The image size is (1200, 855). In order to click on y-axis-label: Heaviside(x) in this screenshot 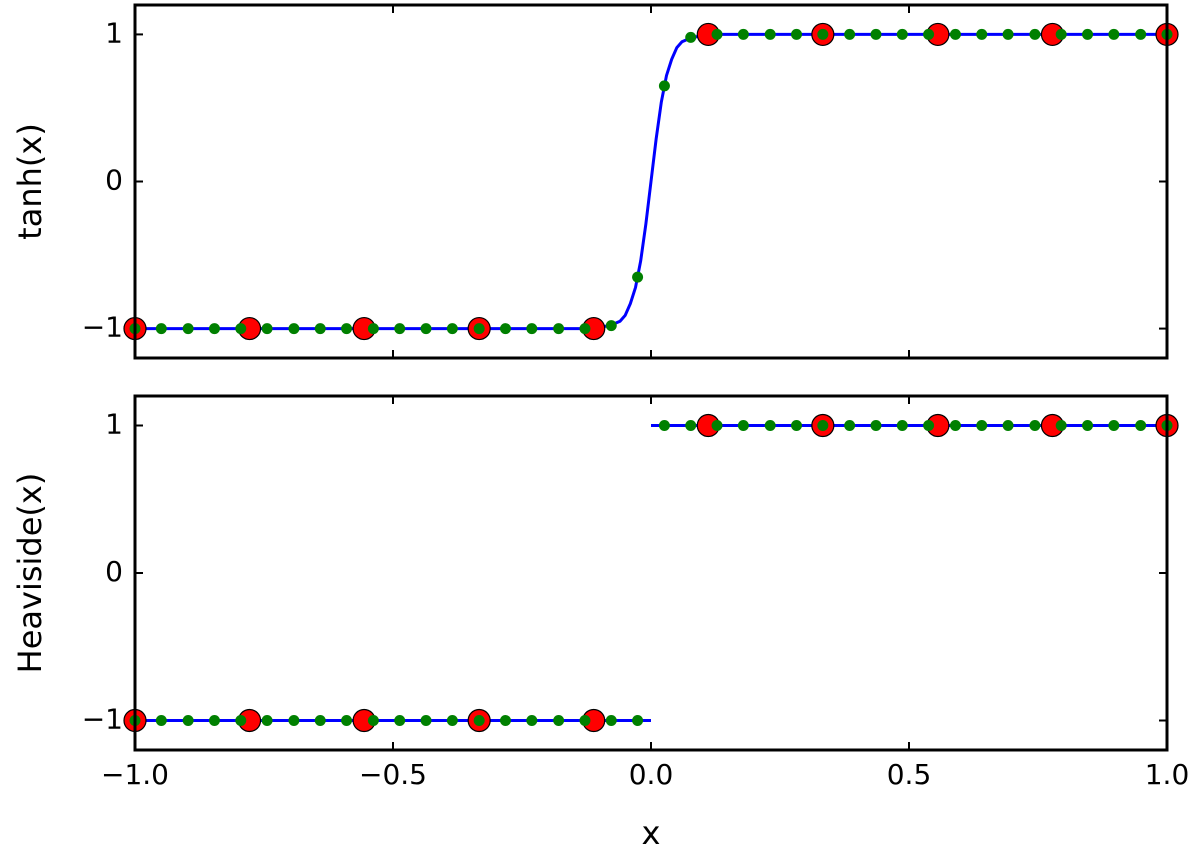, I will do `click(30, 573)`.